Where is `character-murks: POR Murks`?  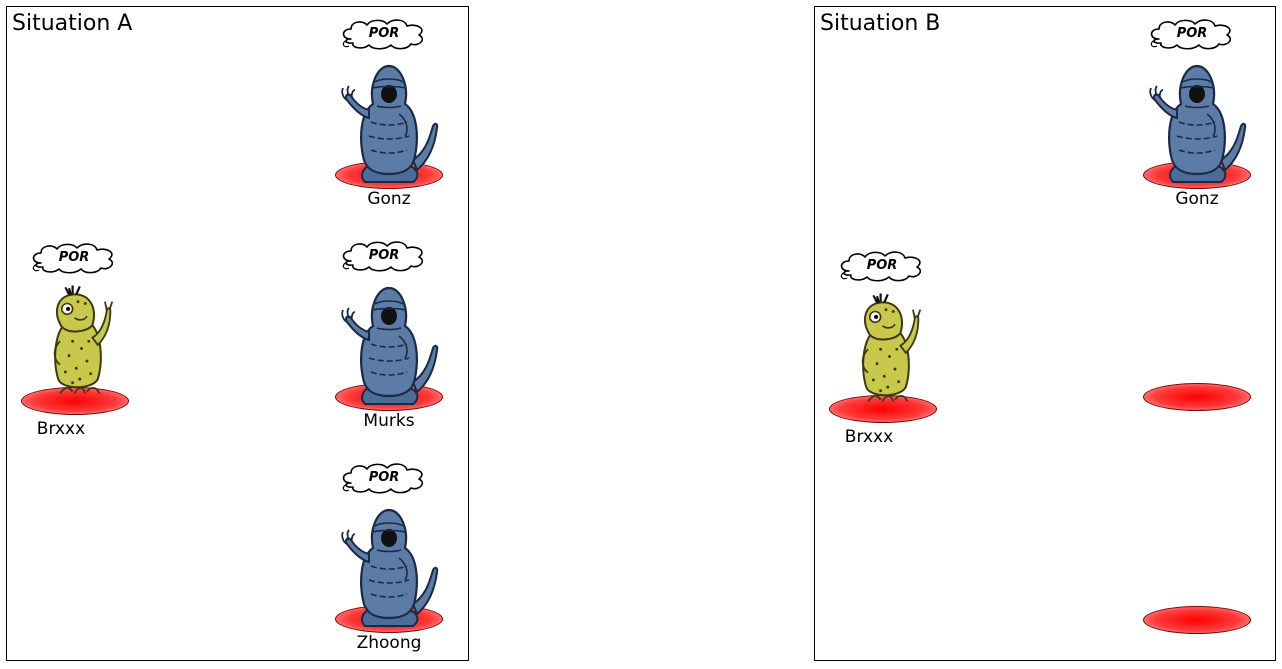
character-murks: POR Murks is located at coordinates (388, 339).